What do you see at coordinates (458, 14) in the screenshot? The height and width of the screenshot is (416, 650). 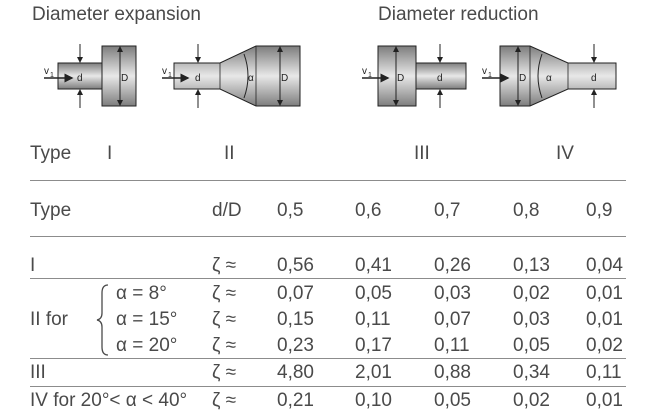 I see `heading-diameter-reduction: Diameter reduction` at bounding box center [458, 14].